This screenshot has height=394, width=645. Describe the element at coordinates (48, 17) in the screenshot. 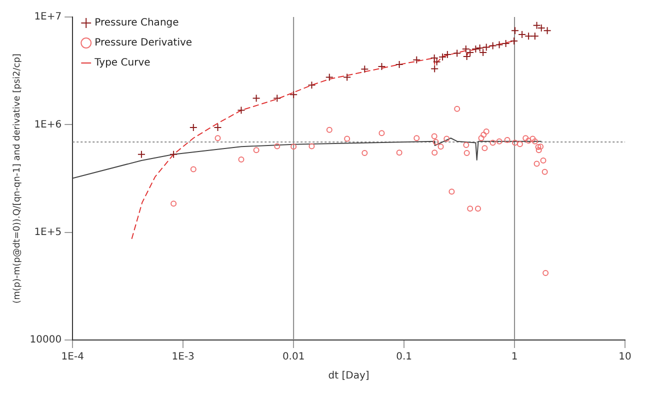

I see `y-tick-label: 1E+7` at that location.